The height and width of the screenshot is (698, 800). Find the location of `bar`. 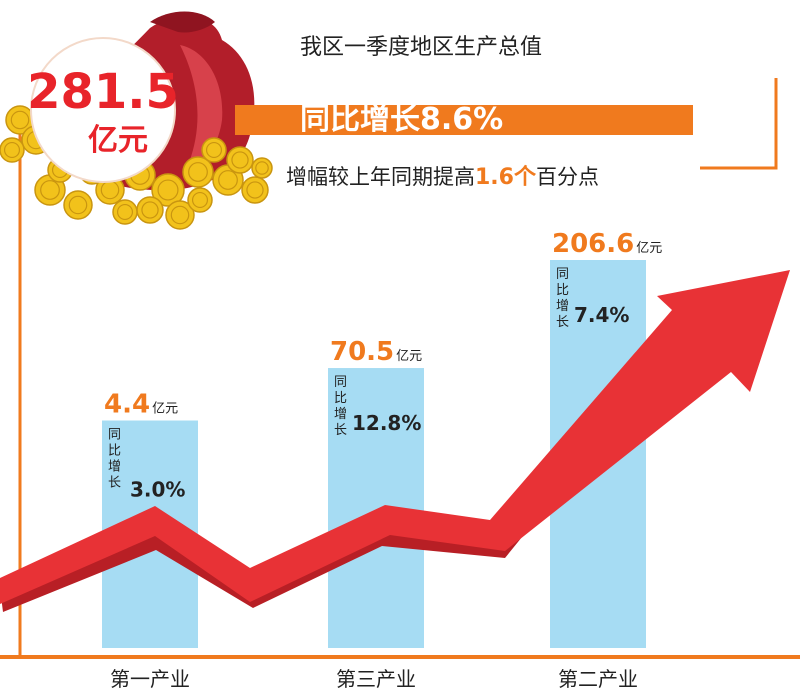

bar is located at coordinates (376, 508).